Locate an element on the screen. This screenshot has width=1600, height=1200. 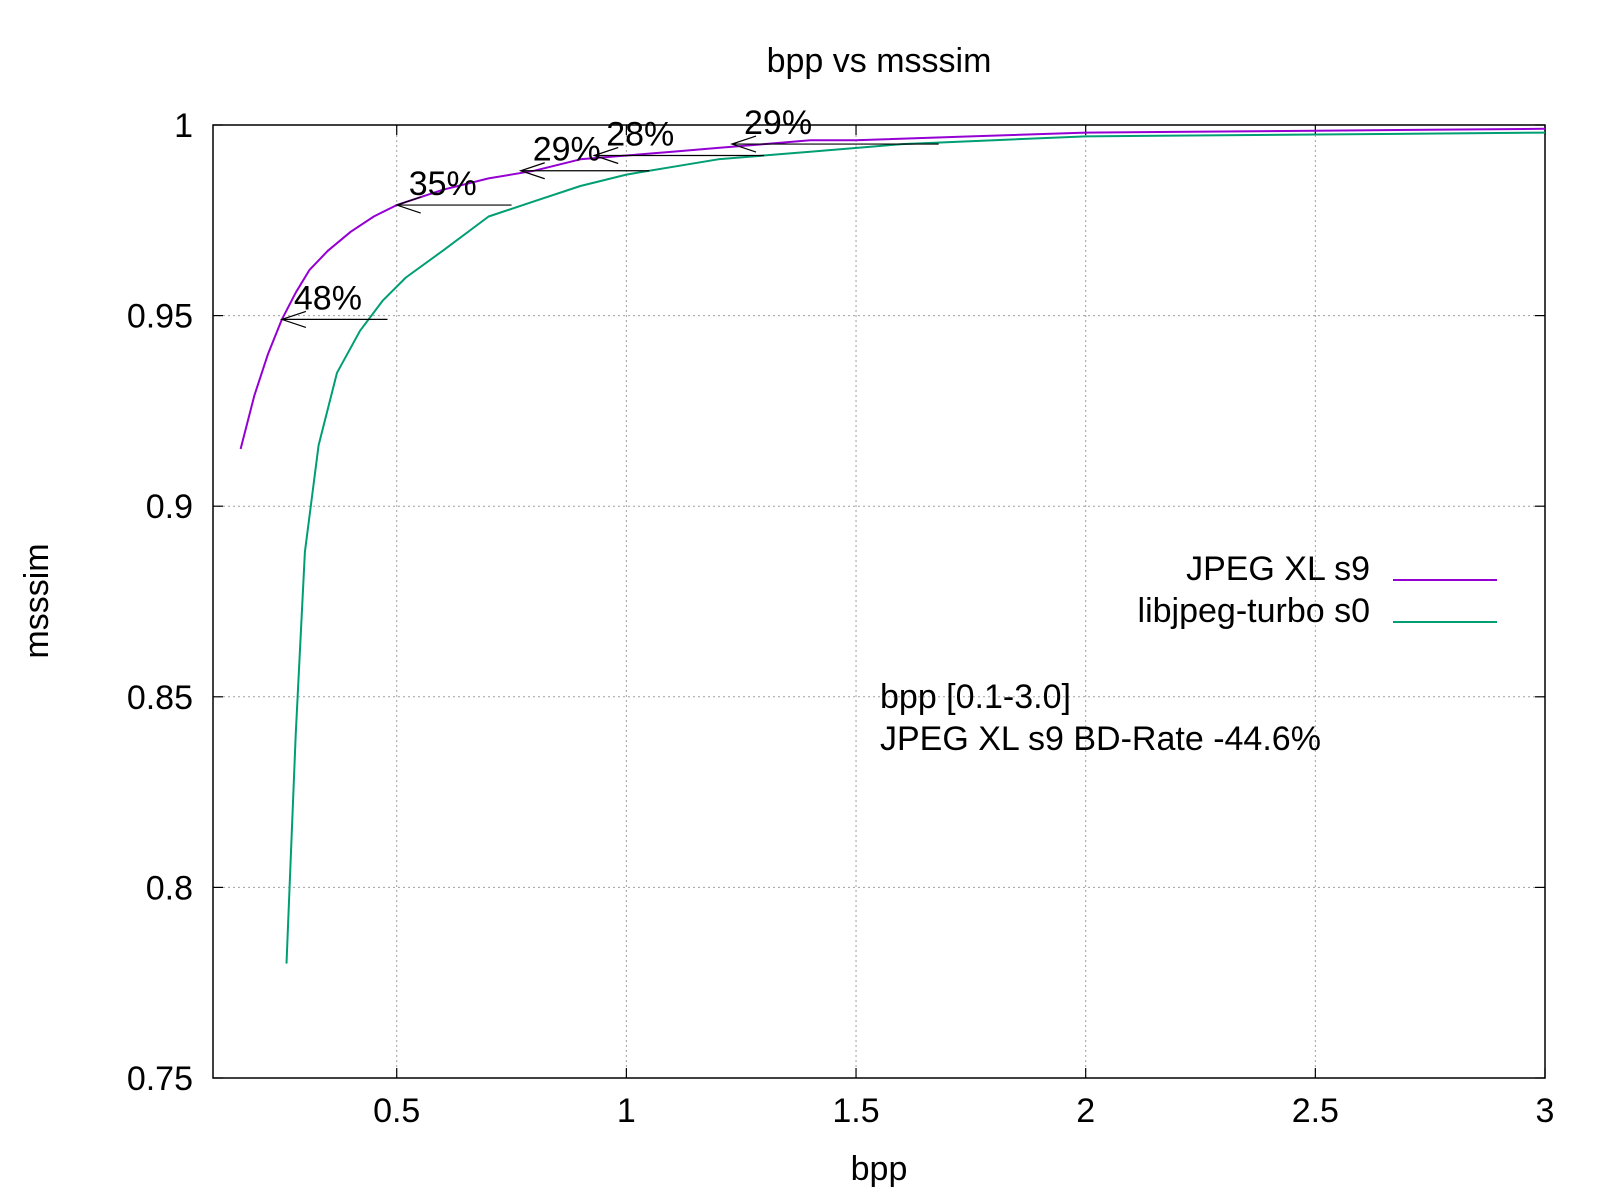
bd-rate-notes: bpp [0.1-3.0] JPEG XL s9 BD-Rate -44.6% is located at coordinates (1100, 718).